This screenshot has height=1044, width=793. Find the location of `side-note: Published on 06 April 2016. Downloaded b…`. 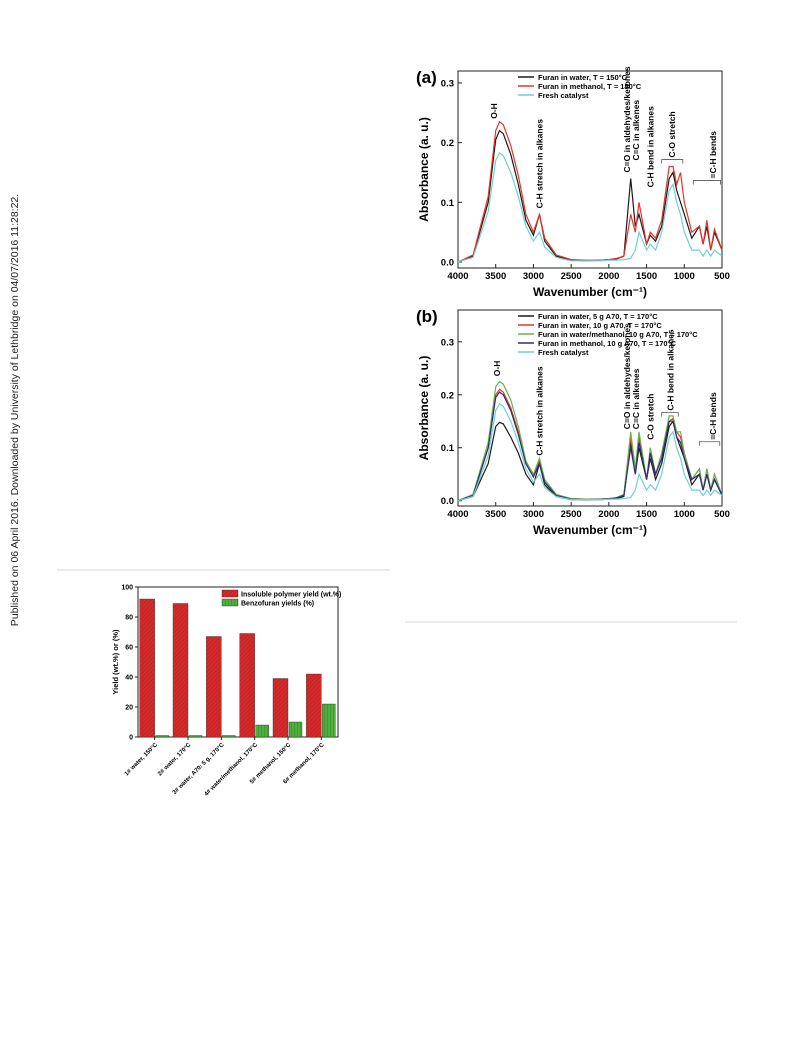

side-note: Published on 06 April 2016. Downloaded b… is located at coordinates (15, 410).